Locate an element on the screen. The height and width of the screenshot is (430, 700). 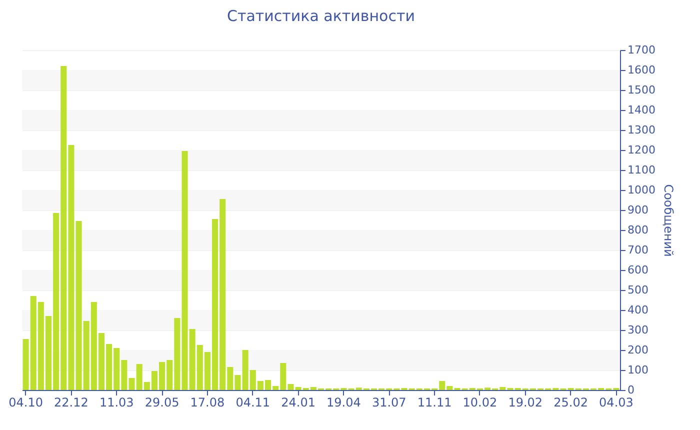
x-tick-label: 19.04 is located at coordinates (343, 403).